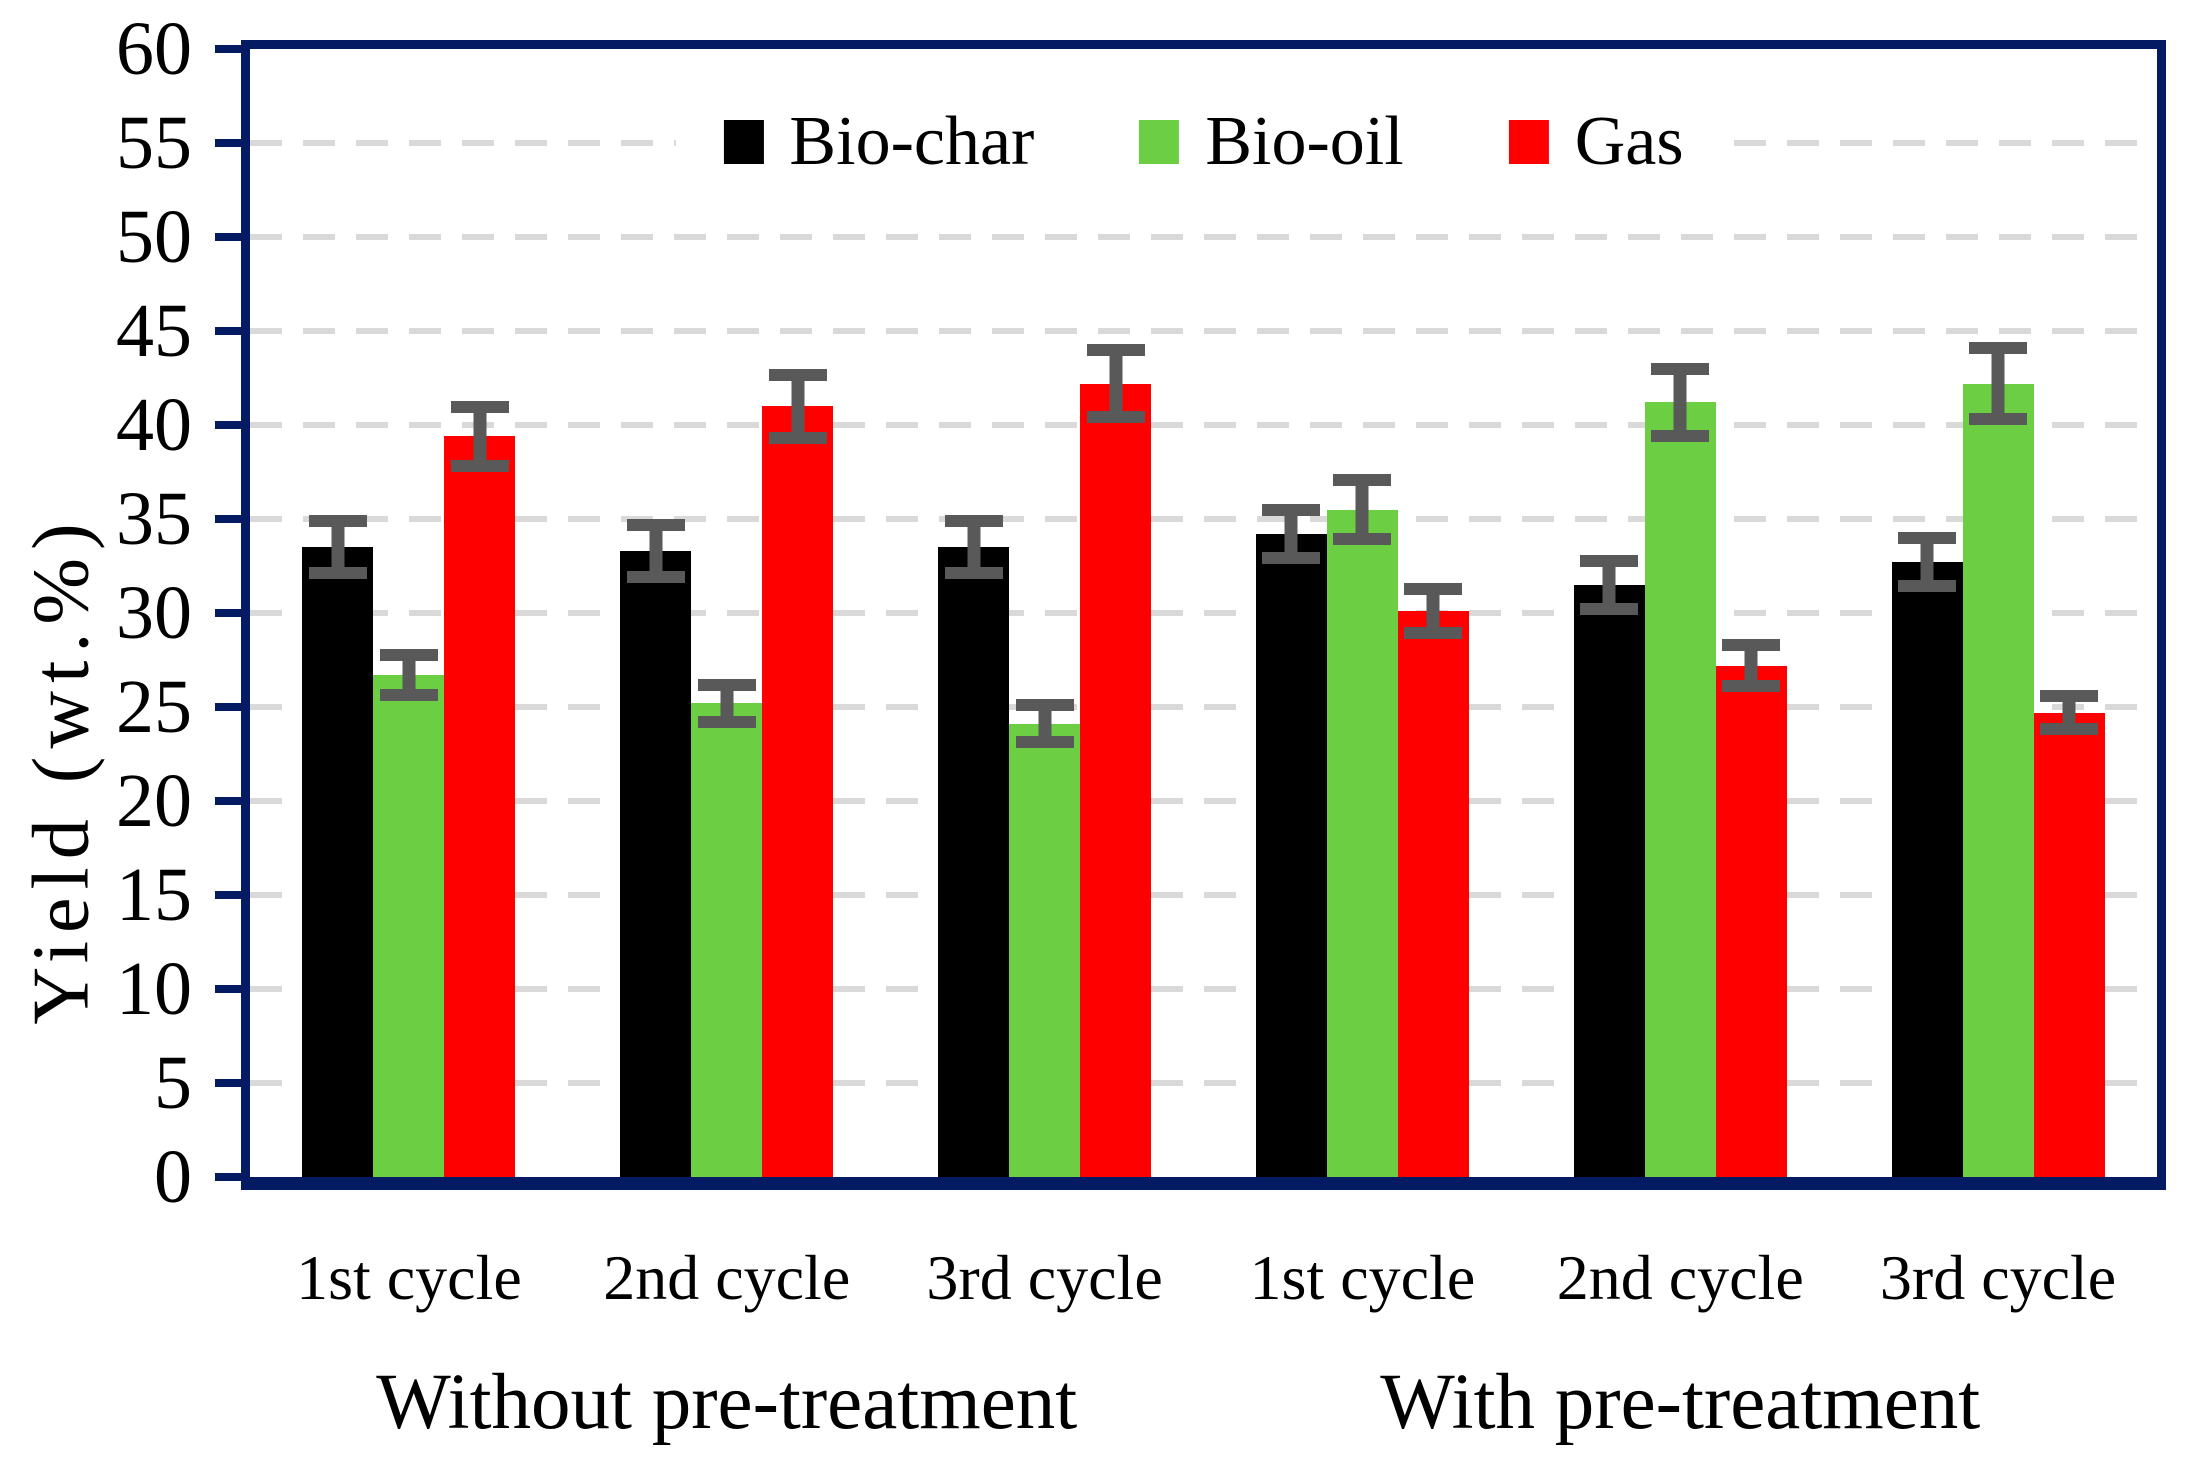 Image resolution: width=2193 pixels, height=1470 pixels. Describe the element at coordinates (797, 406) in the screenshot. I see `error-bar-gas-group2` at that location.